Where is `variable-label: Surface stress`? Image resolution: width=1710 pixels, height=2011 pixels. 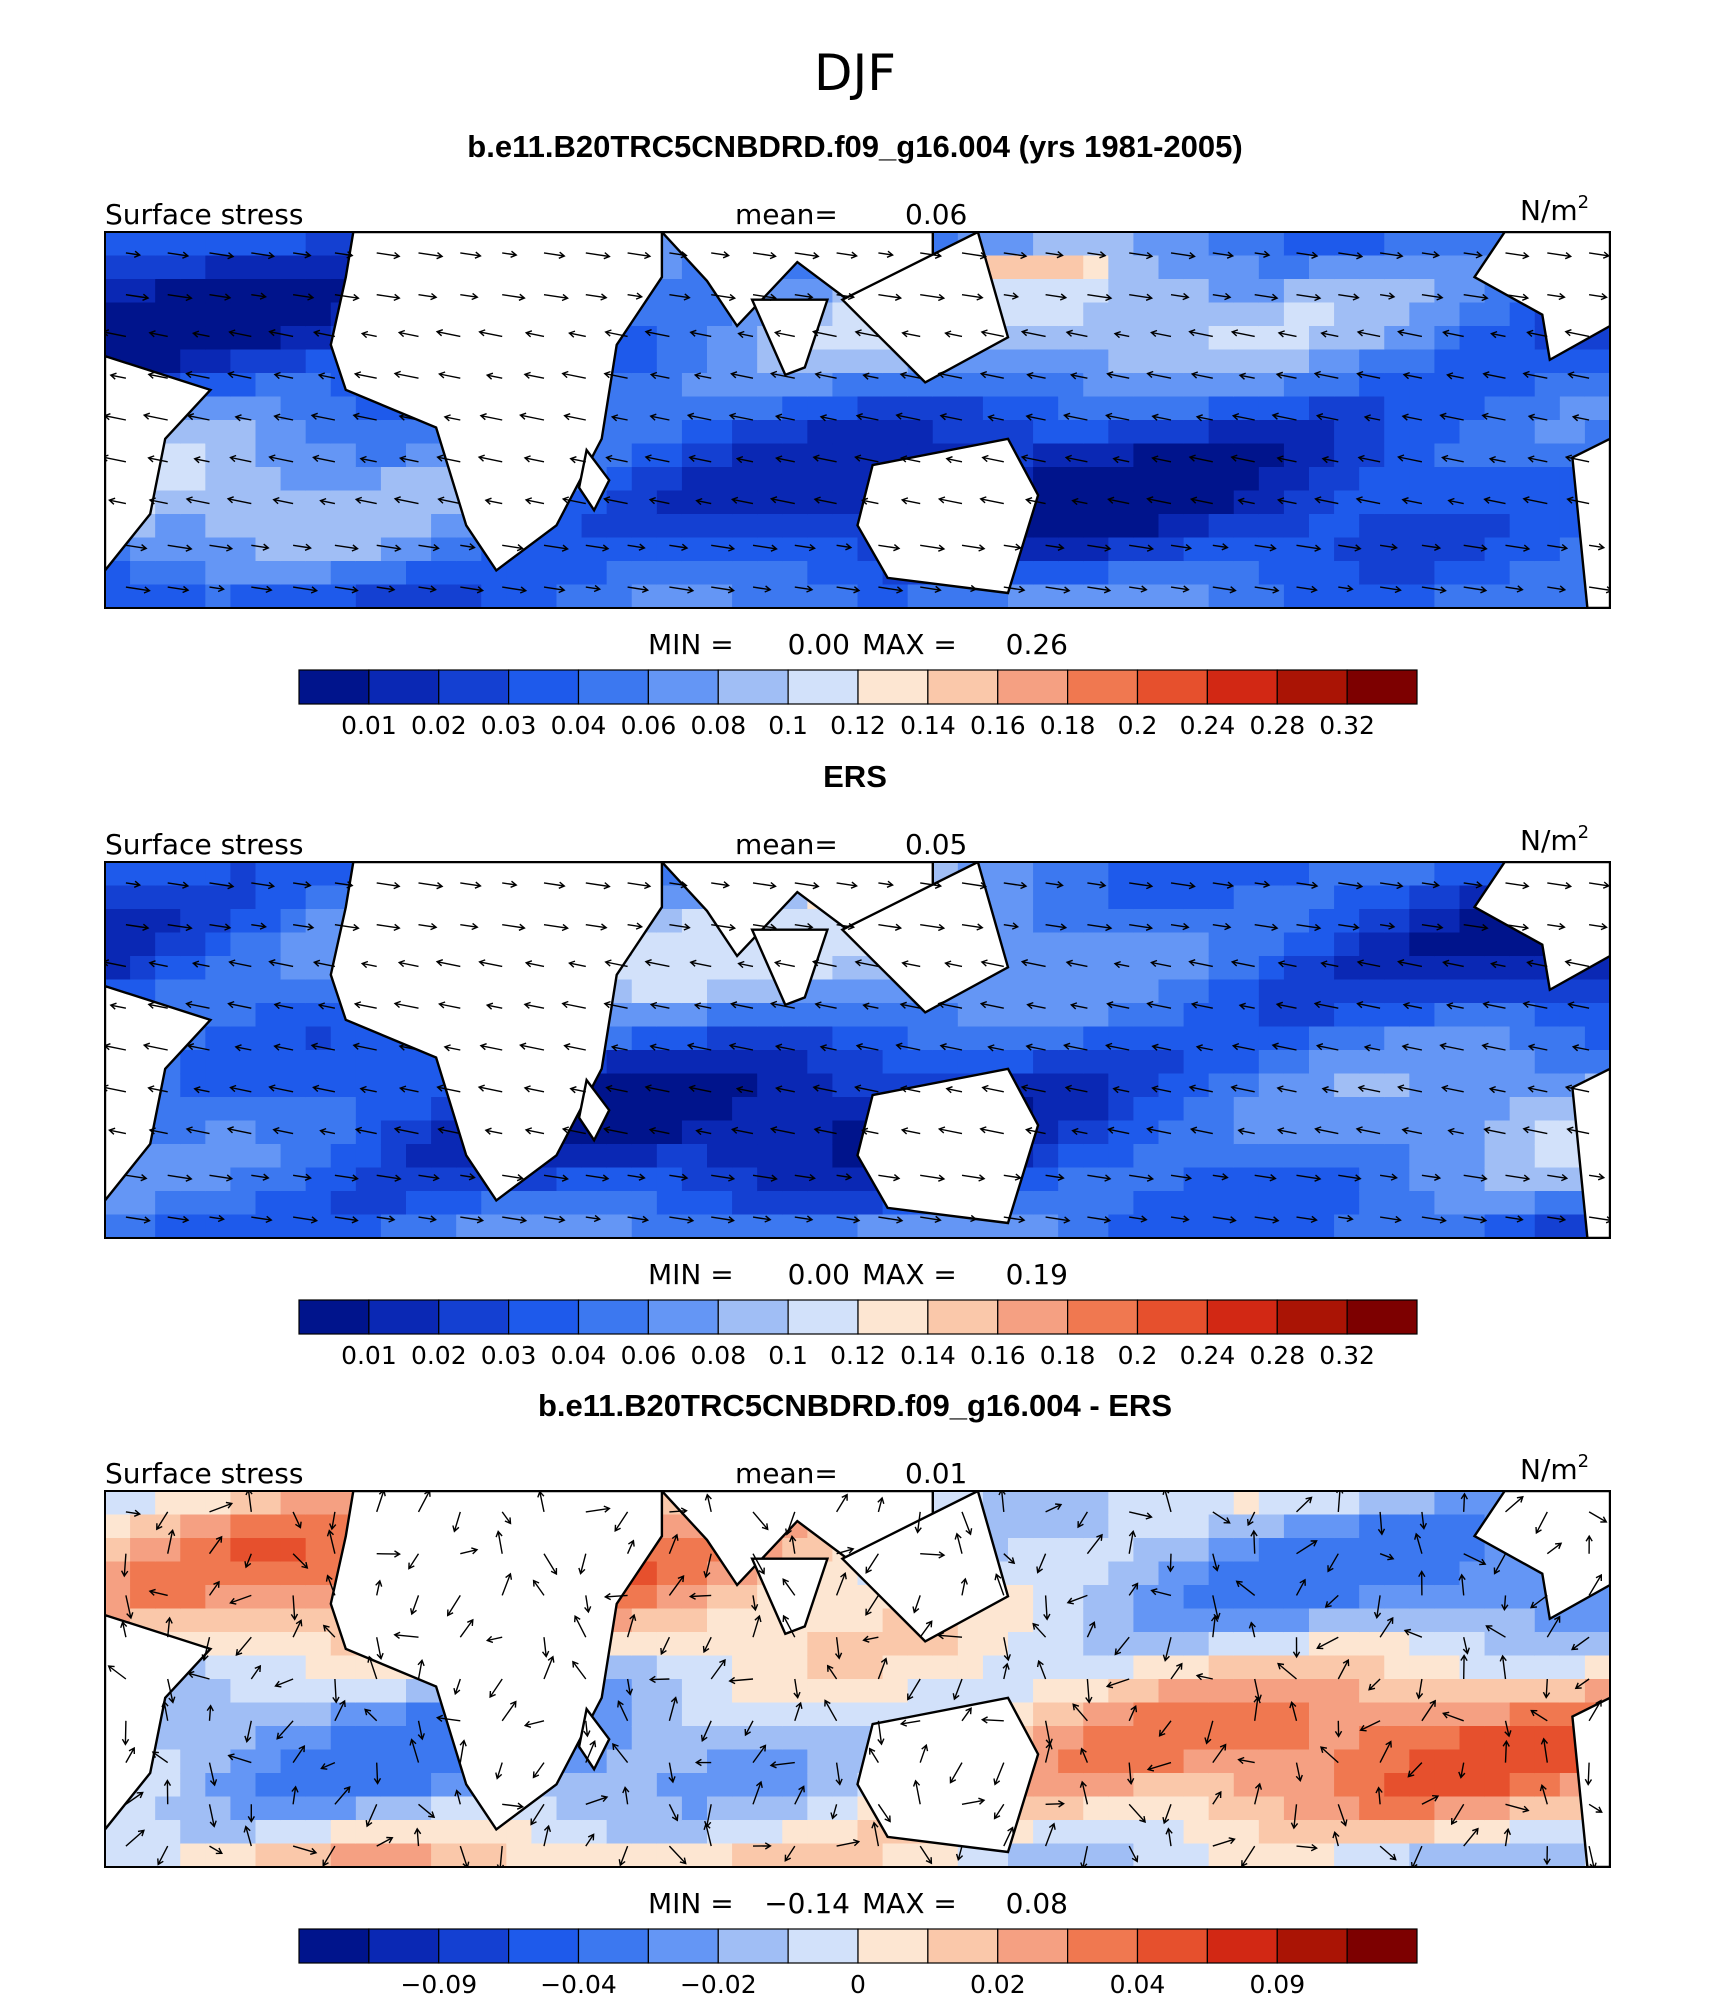
variable-label: Surface stress is located at coordinates (204, 844).